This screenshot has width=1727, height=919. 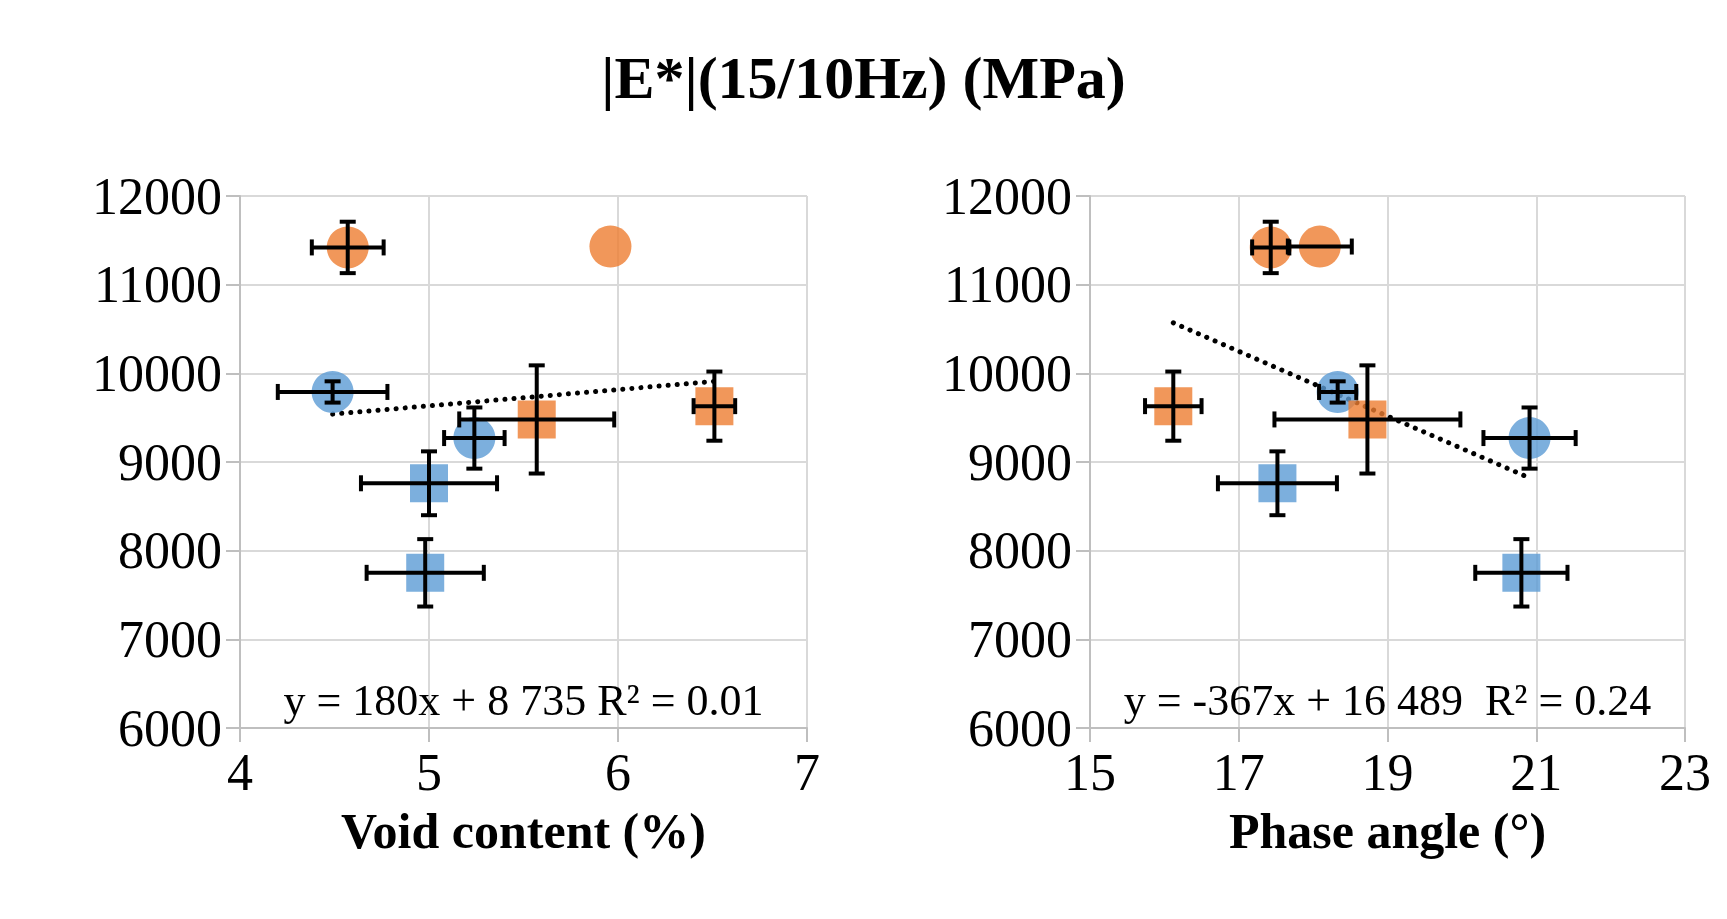 What do you see at coordinates (1387, 772) in the screenshot?
I see `x-tick-label: 19` at bounding box center [1387, 772].